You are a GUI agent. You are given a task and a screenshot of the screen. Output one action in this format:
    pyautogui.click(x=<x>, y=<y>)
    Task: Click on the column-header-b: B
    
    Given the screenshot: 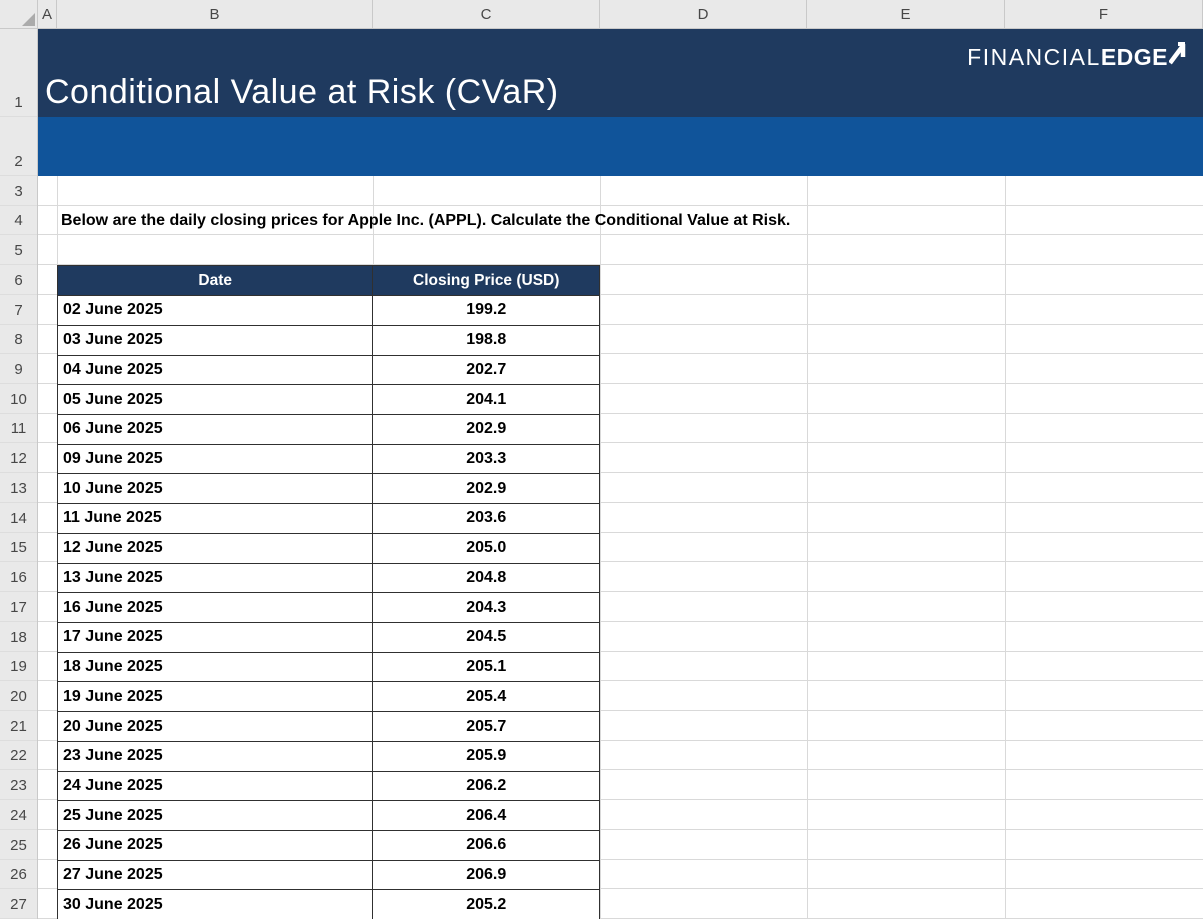 What is the action you would take?
    pyautogui.click(x=215, y=14)
    